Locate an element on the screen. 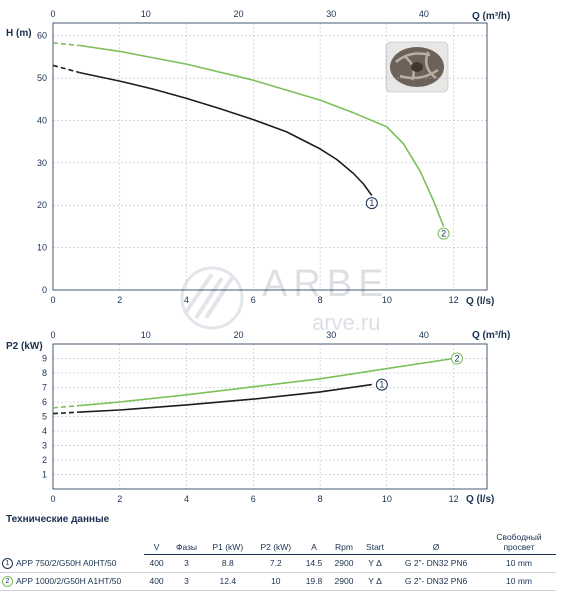  power-x2label: Q (m³/h) is located at coordinates (491, 335).